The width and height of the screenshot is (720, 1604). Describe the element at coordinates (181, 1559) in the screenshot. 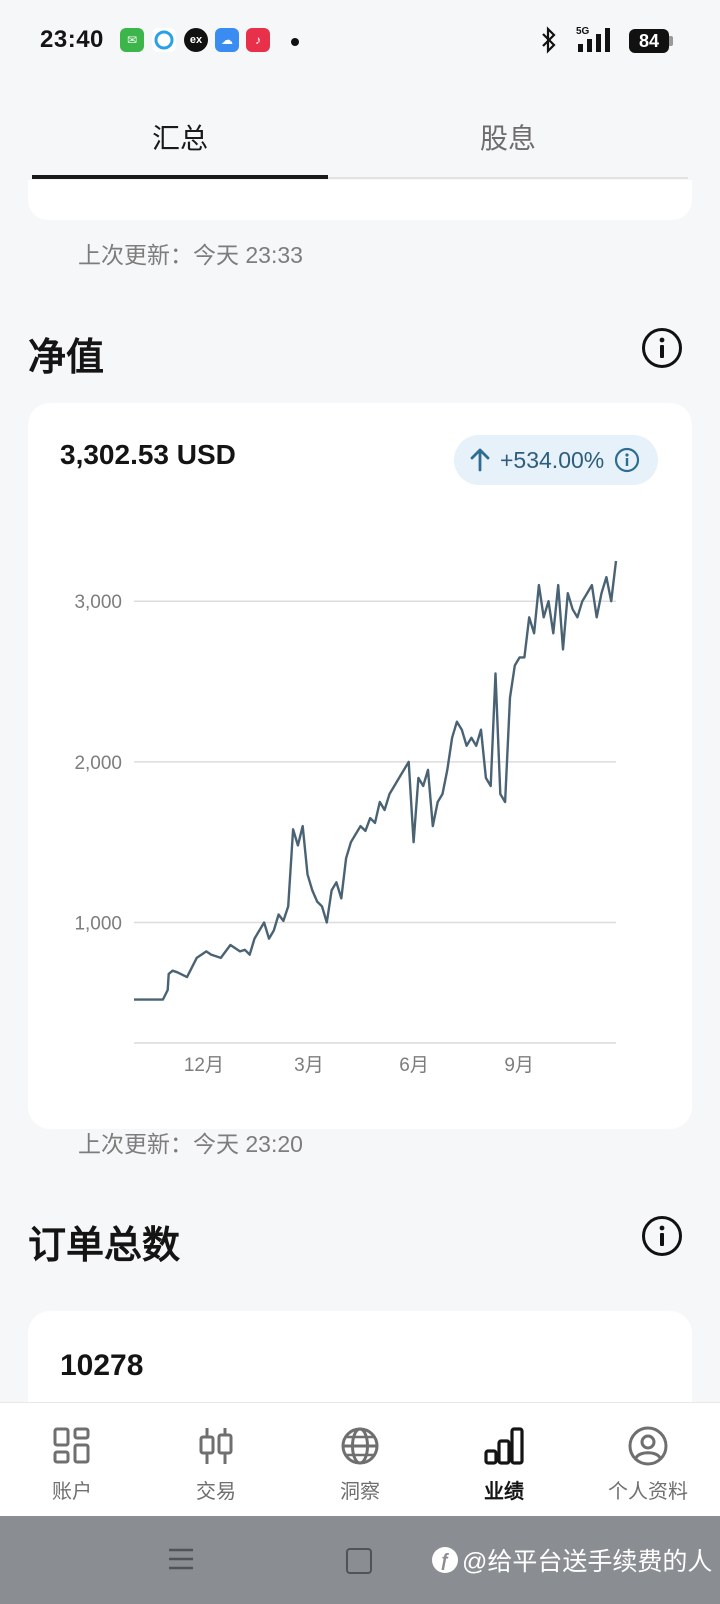

I see `recents-menu-icon` at that location.